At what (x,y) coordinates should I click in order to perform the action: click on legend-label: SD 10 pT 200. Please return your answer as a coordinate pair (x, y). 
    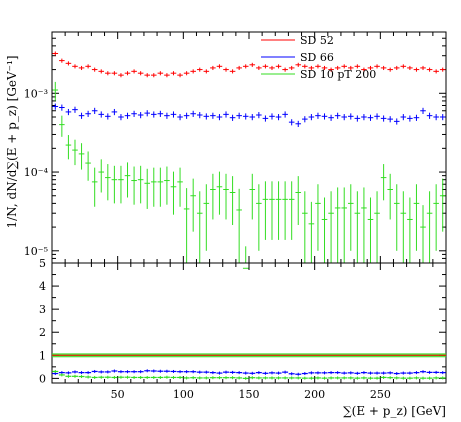
    Looking at the image, I should click on (338, 74).